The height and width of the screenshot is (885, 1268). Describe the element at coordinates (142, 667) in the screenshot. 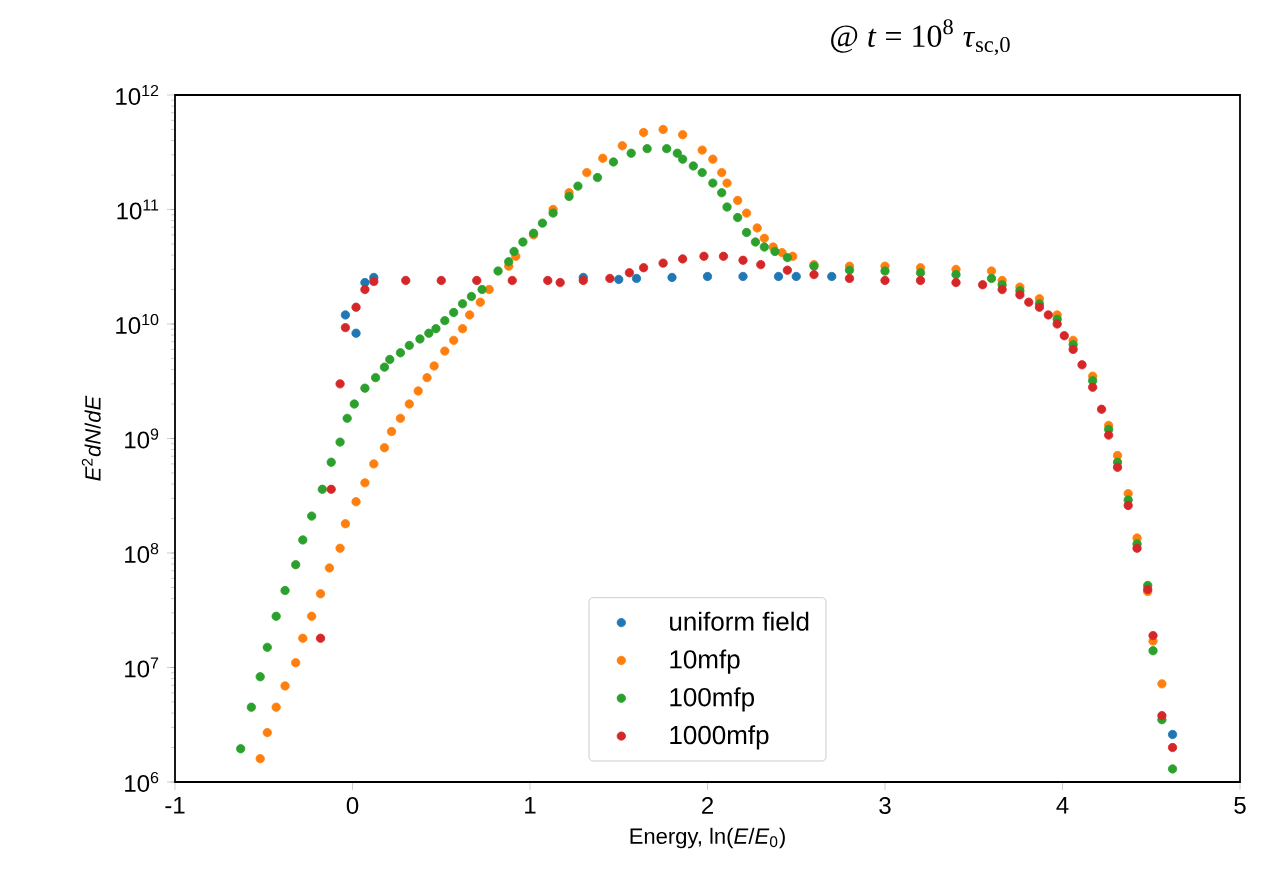

I see `y-tick-label: 10$^{7}$` at that location.